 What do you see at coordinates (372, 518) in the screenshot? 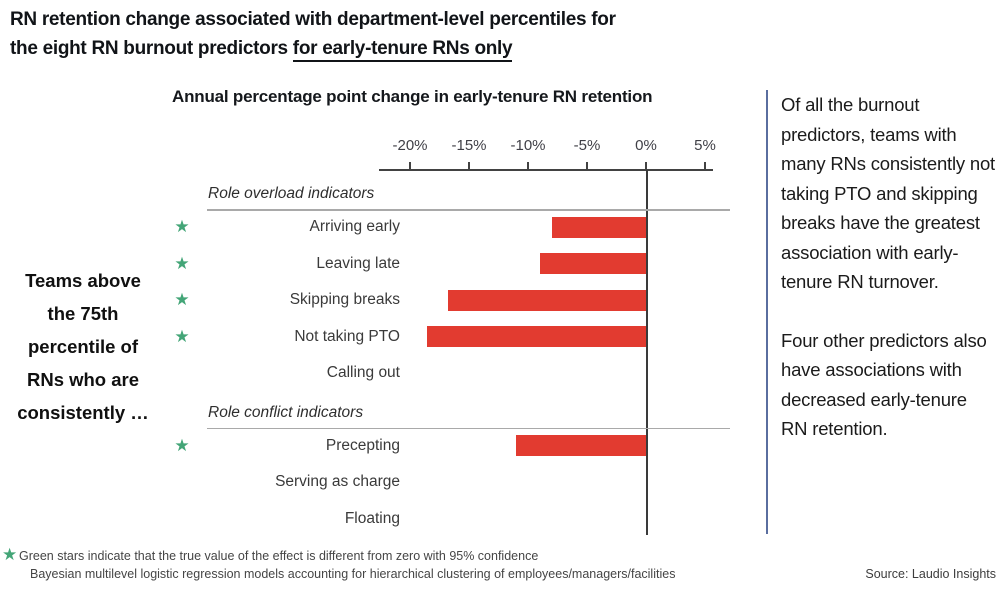
I see `row-label: Floating` at bounding box center [372, 518].